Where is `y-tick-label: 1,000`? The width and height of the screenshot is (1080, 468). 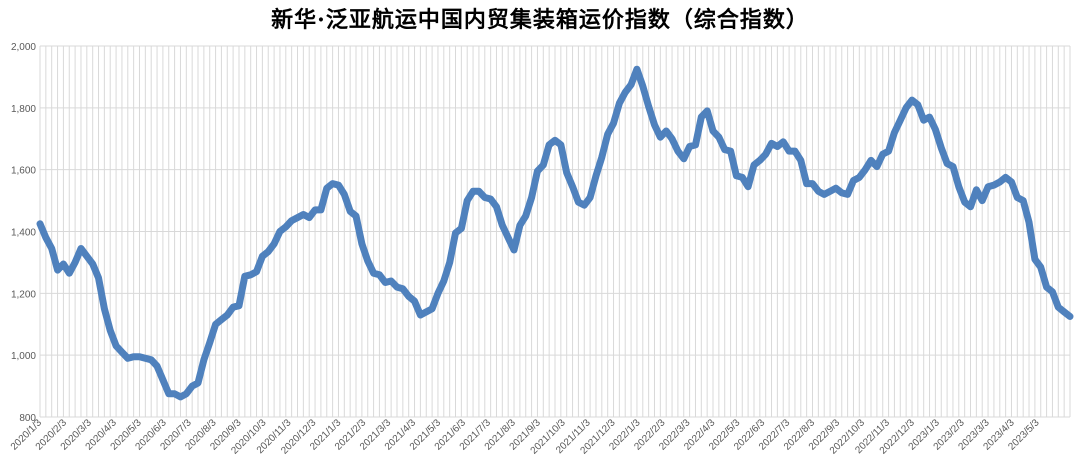
y-tick-label: 1,000 is located at coordinates (23, 356).